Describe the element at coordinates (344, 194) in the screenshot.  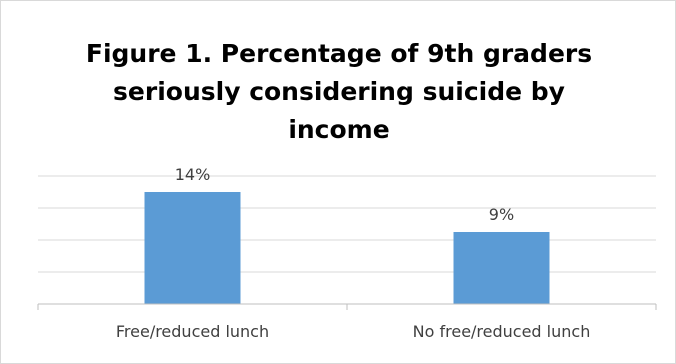
I see `data-labels: 14% 9%` at that location.